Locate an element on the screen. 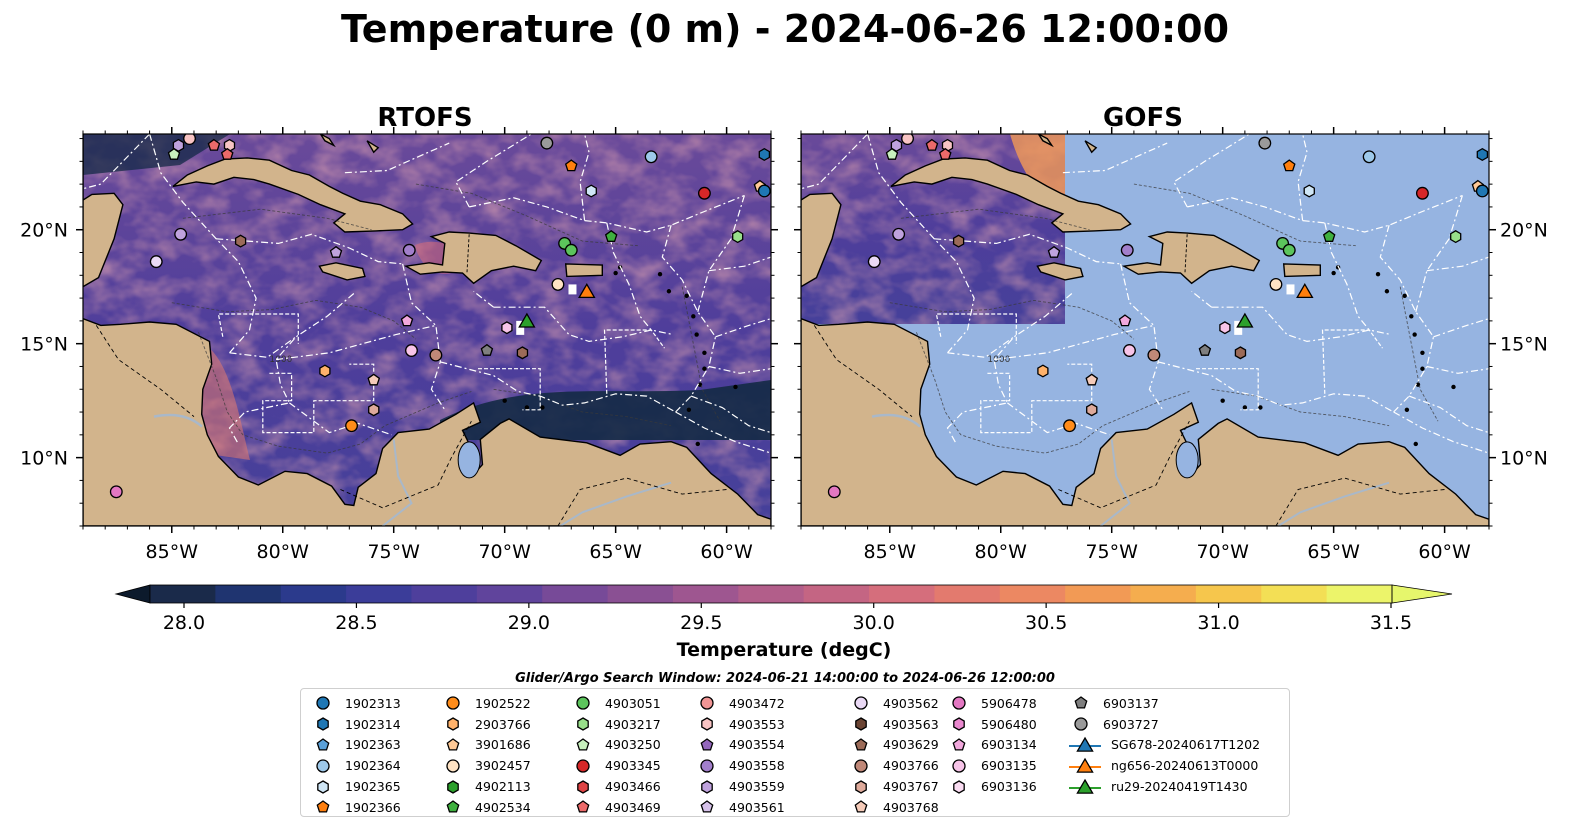 This screenshot has height=829, width=1591. legend-entry: 6903134 is located at coordinates (991, 745).